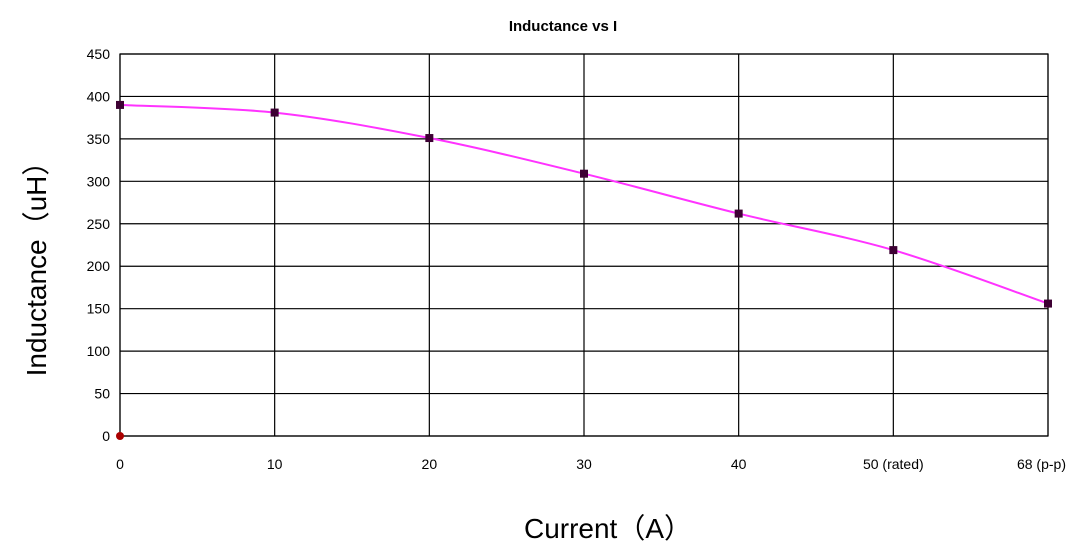  I want to click on x-tick-label: 50 (rated), so click(893, 464).